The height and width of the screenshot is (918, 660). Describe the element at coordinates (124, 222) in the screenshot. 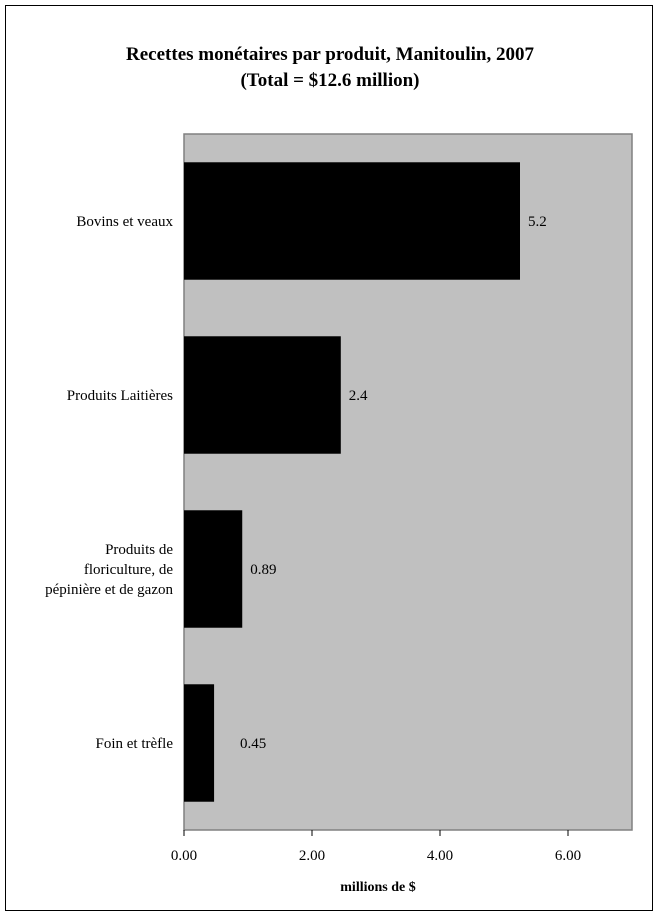

I see `category-label: Bovins et veaux` at that location.